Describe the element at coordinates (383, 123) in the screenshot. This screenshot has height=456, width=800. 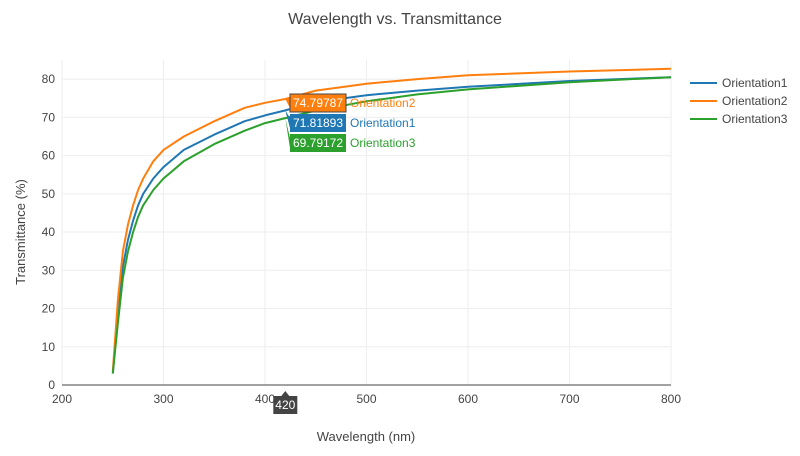
I see `hover-series-name: Orientation1` at that location.